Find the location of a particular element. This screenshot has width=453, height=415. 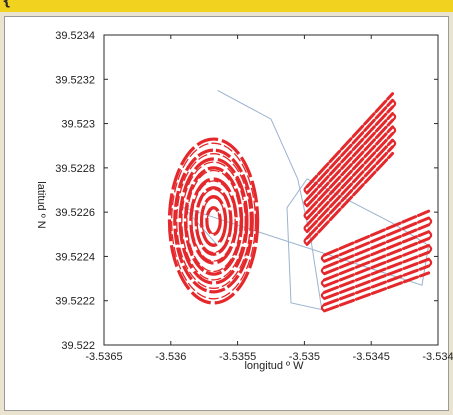

x-tick-label: -3.535 is located at coordinates (304, 357).